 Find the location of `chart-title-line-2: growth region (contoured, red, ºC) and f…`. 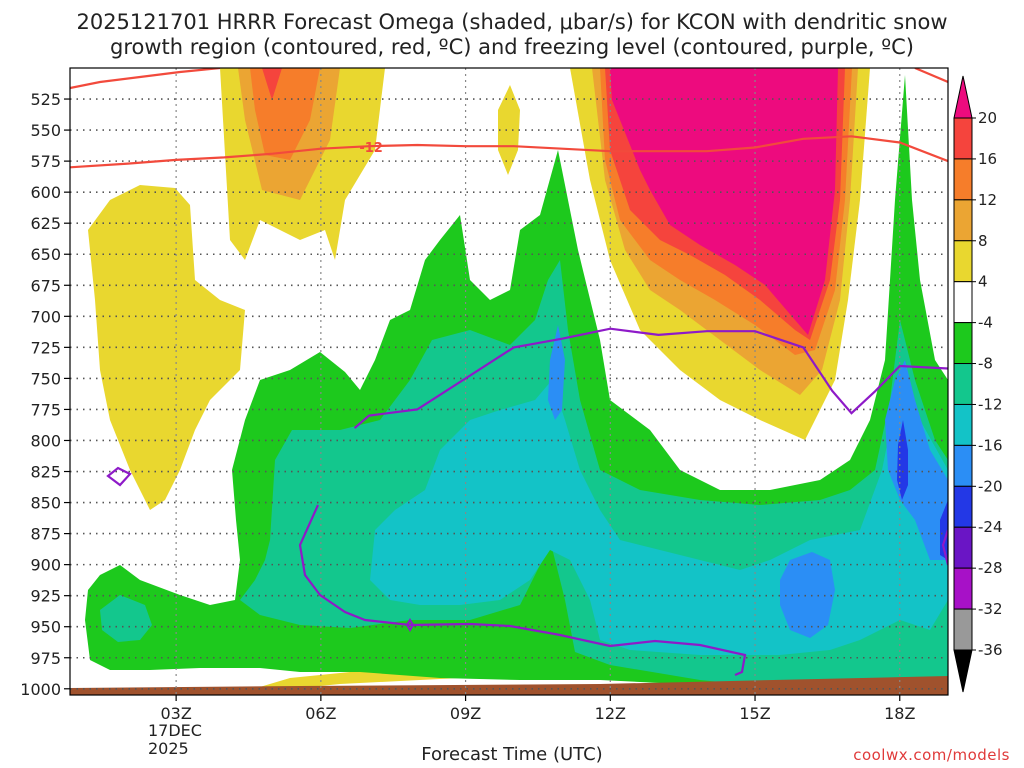

chart-title-line-2: growth region (contoured, red, ºC) and f… is located at coordinates (512, 47).